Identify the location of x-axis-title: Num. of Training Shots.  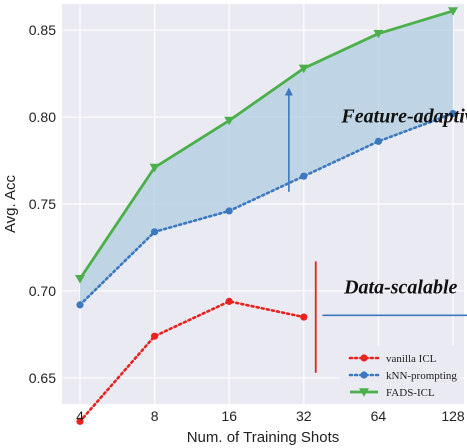
(263, 437).